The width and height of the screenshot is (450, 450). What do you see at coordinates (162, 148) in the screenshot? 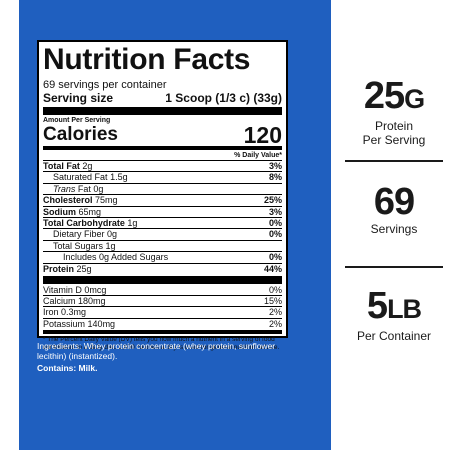
I see `divider-medium` at bounding box center [162, 148].